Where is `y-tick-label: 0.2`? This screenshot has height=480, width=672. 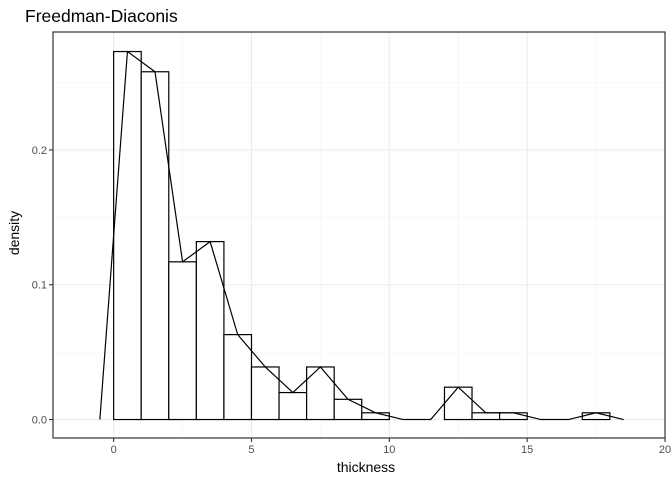 y-tick-label: 0.2 is located at coordinates (39, 151).